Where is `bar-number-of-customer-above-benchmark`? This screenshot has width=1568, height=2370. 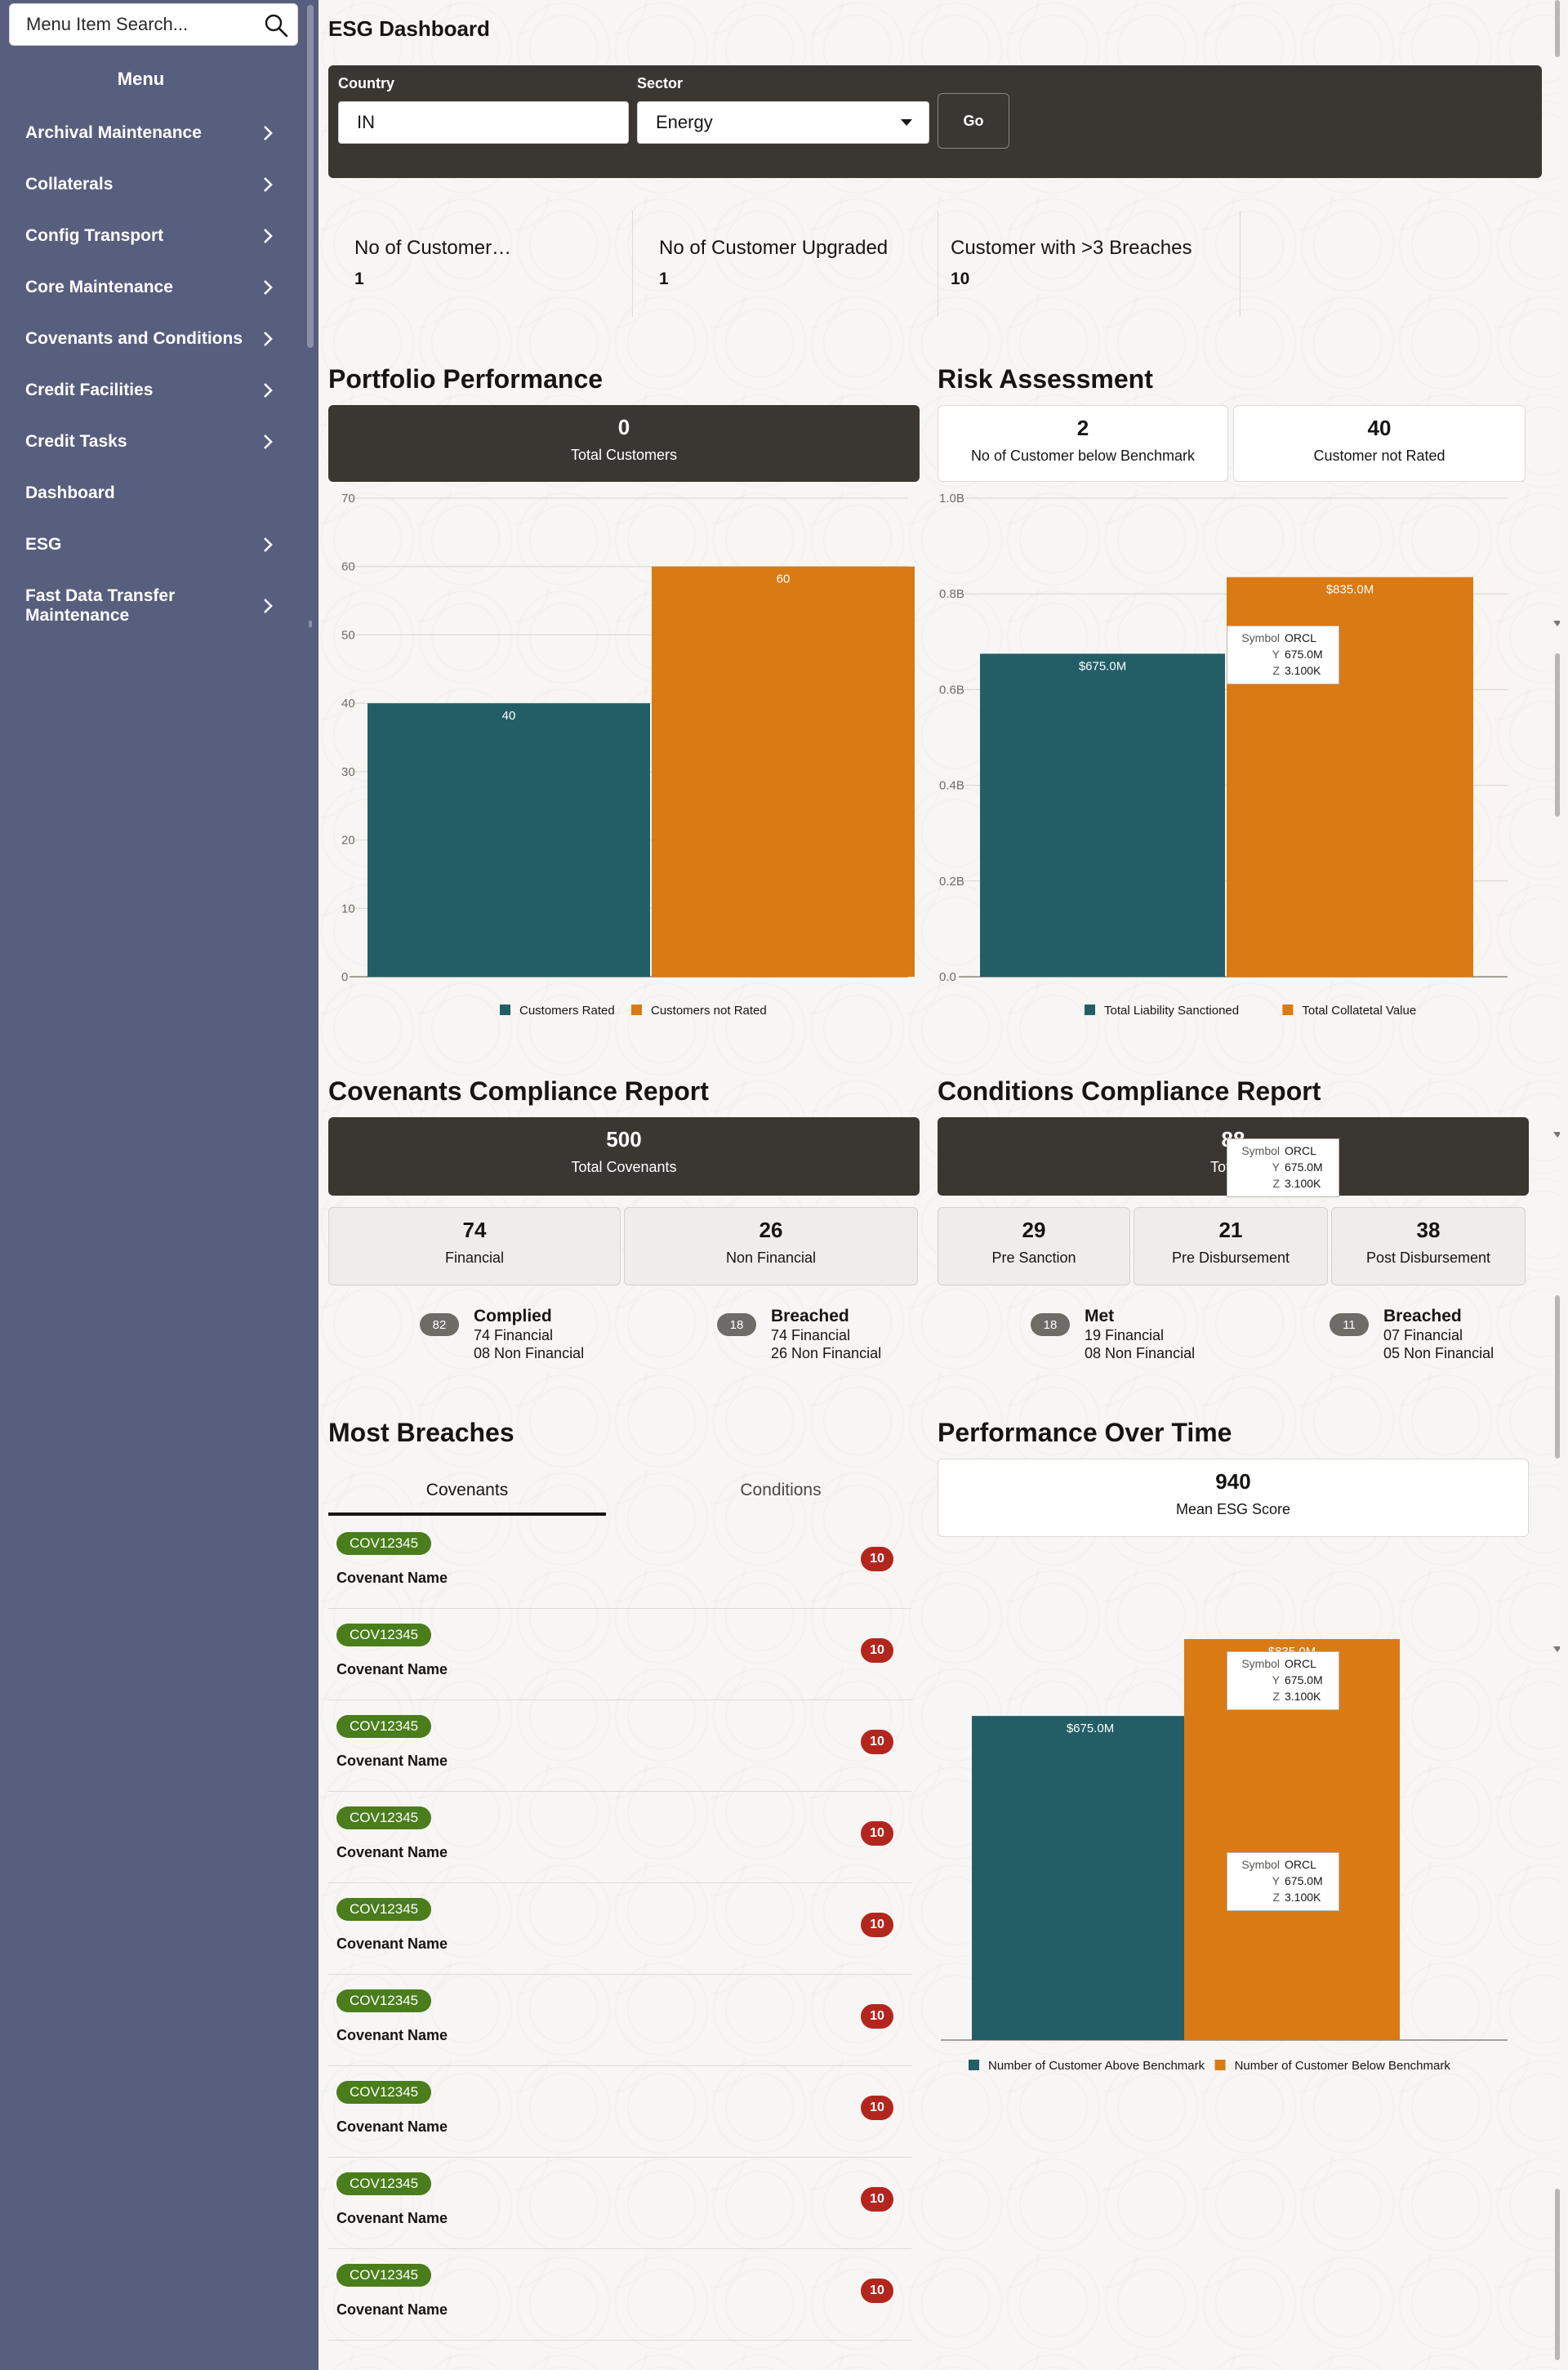 bar-number-of-customer-above-benchmark is located at coordinates (1090, 1878).